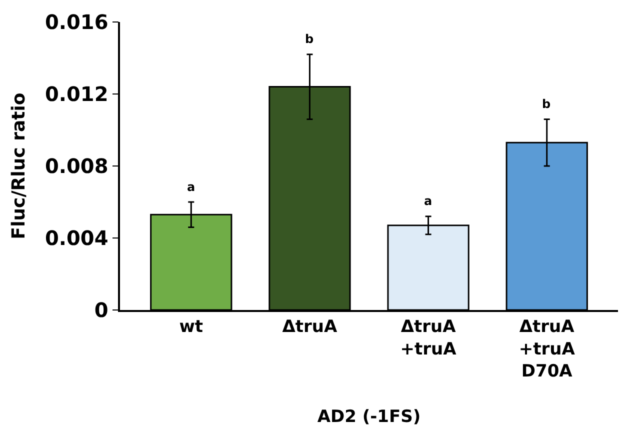 The width and height of the screenshot is (628, 433). What do you see at coordinates (310, 327) in the screenshot?
I see `x-tick-label: ΔtruA` at bounding box center [310, 327].